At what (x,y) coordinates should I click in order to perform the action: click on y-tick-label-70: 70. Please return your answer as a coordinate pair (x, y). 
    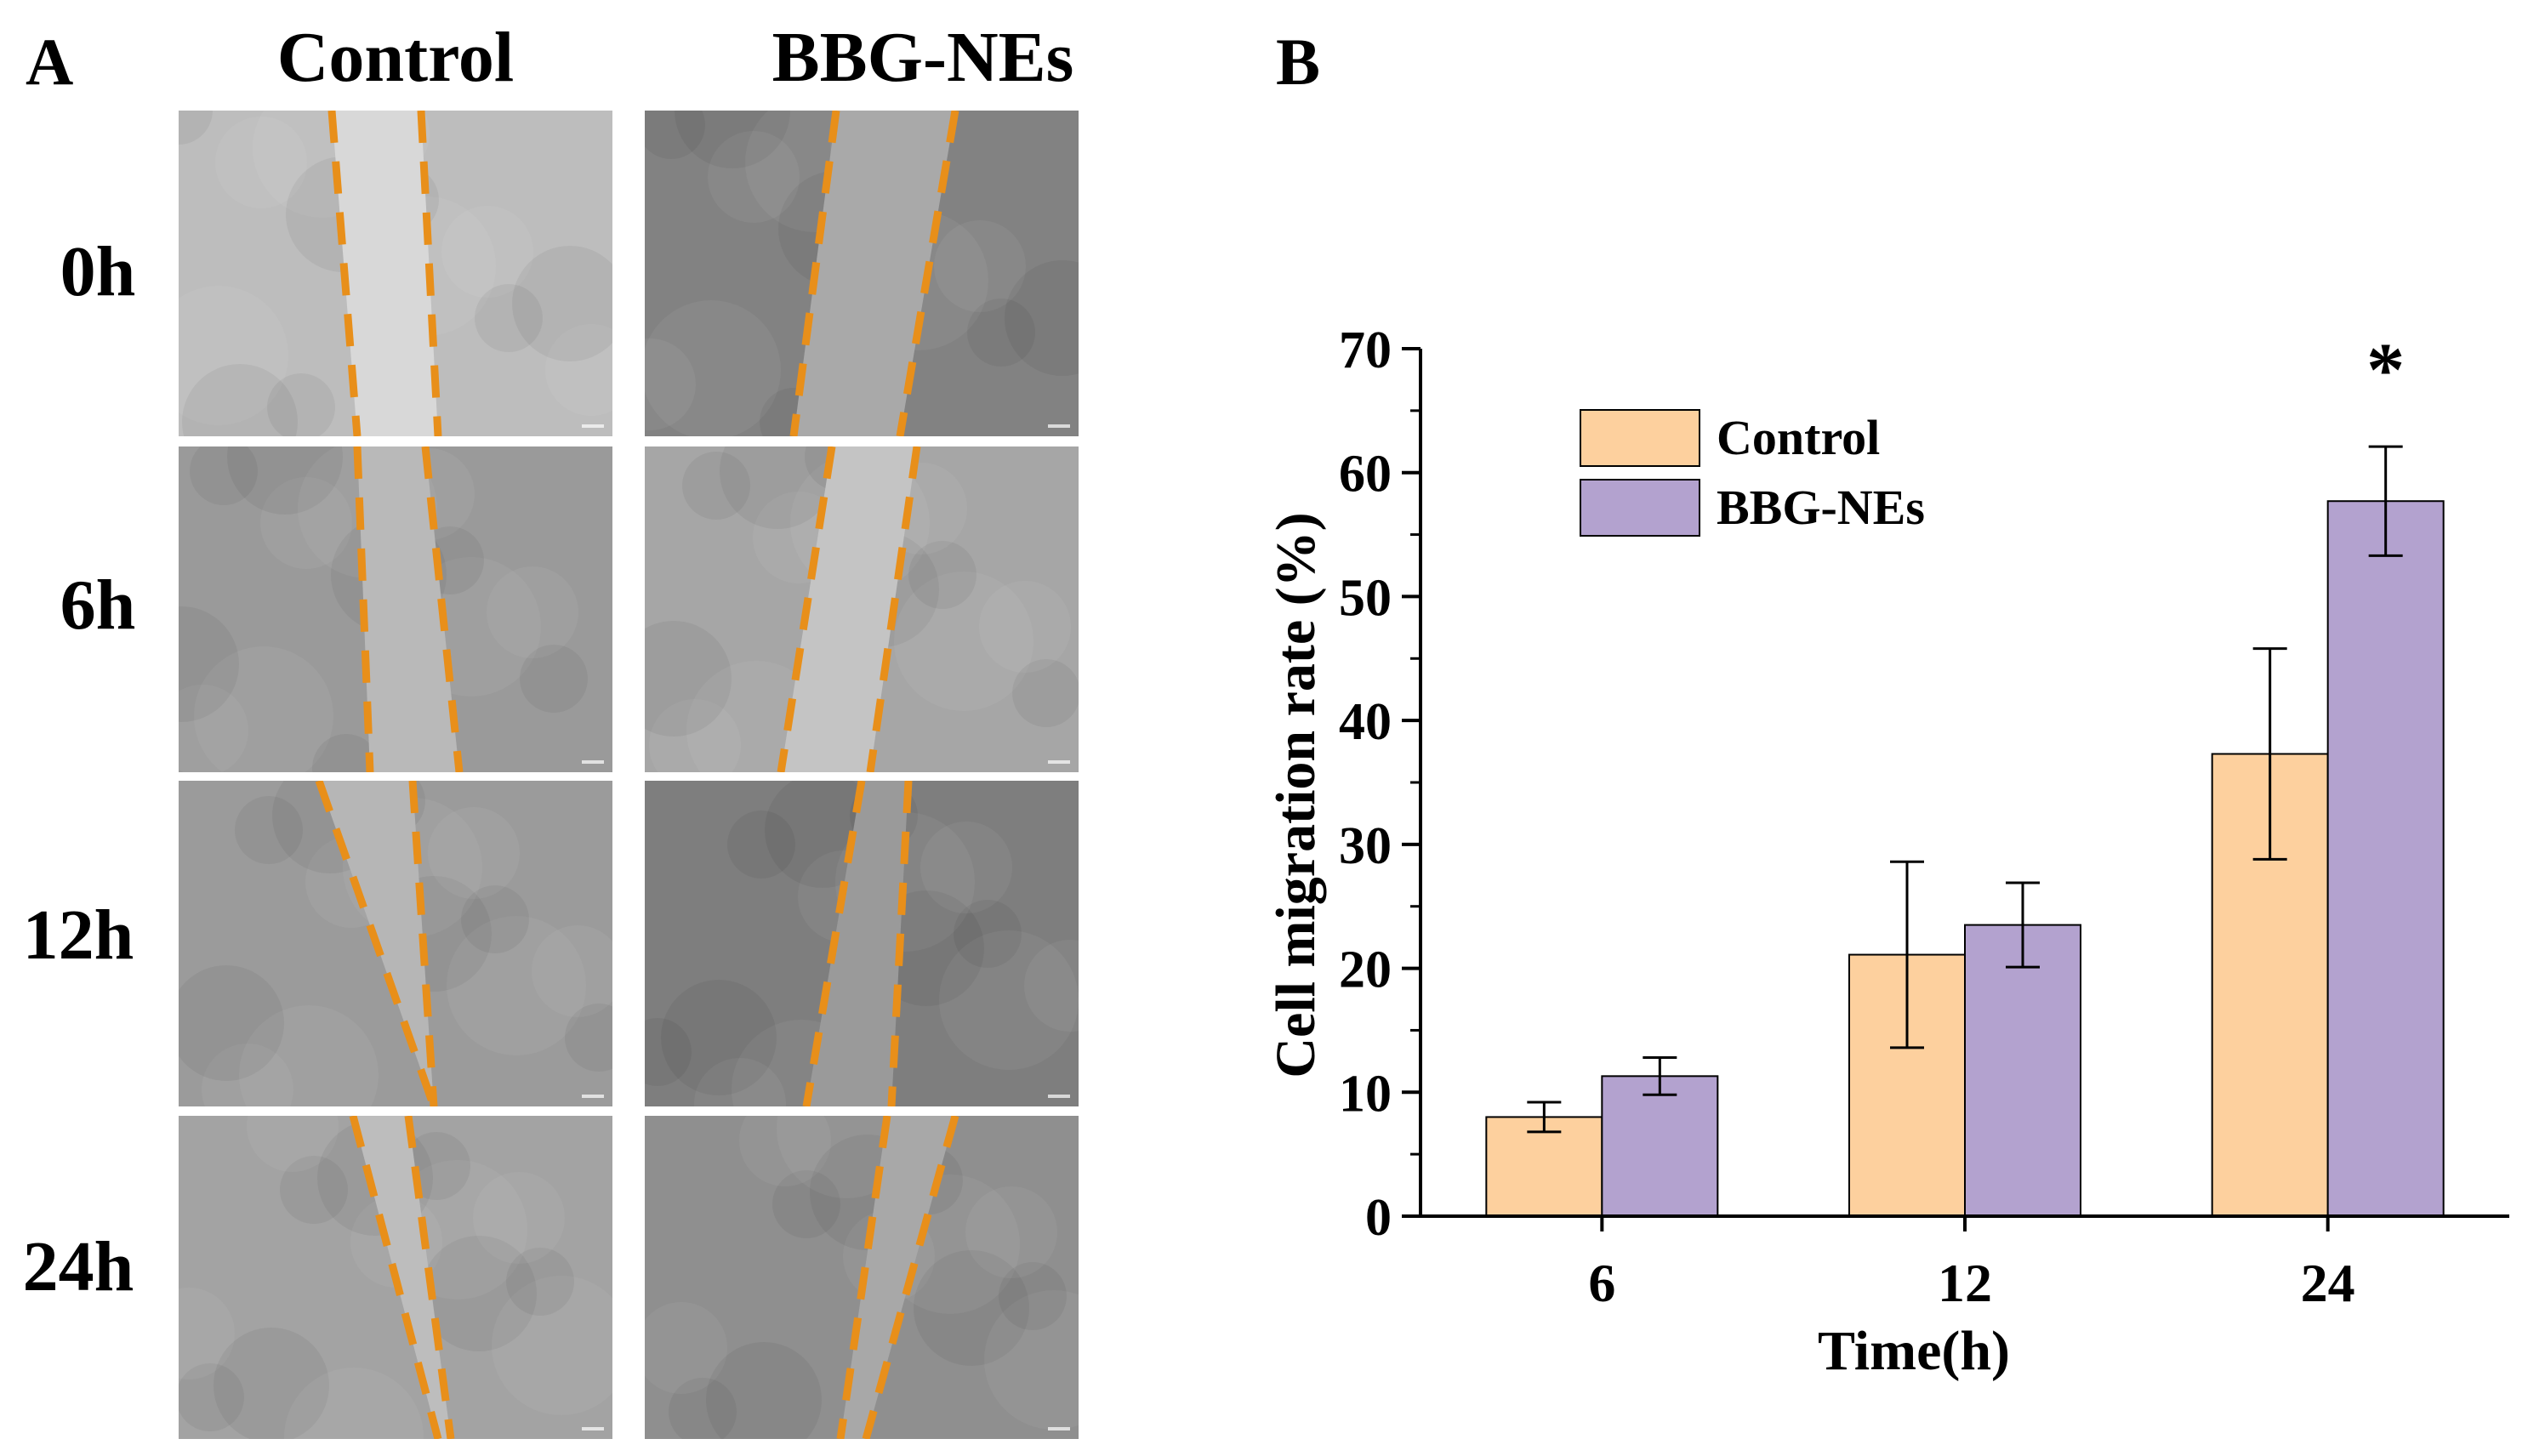
    Looking at the image, I should click on (1365, 350).